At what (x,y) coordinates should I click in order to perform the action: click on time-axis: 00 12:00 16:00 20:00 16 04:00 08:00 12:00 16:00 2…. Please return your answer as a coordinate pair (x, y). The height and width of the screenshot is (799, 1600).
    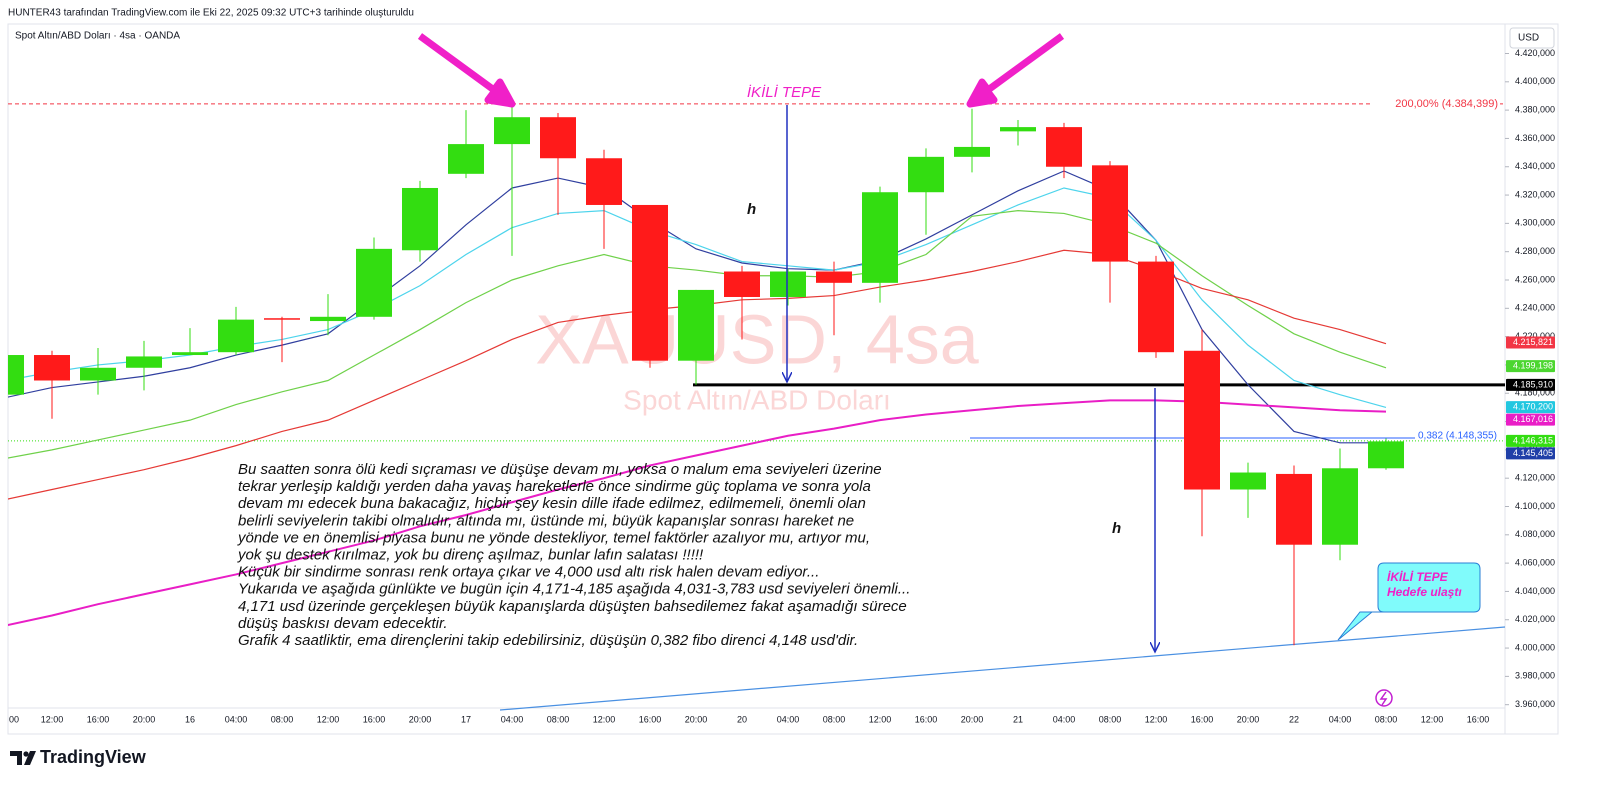
    Looking at the image, I should click on (749, 719).